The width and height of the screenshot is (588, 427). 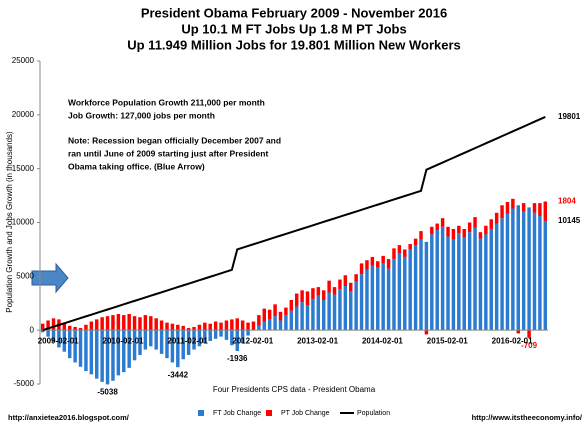 What do you see at coordinates (136, 166) in the screenshot?
I see `annotation: Obama taking office. (Blue Arrow)` at bounding box center [136, 166].